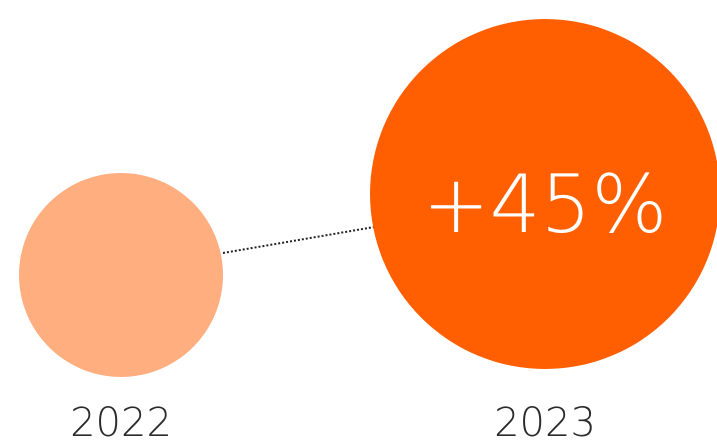 The image size is (717, 442). I want to click on year-label-2022: 2022, so click(121, 421).